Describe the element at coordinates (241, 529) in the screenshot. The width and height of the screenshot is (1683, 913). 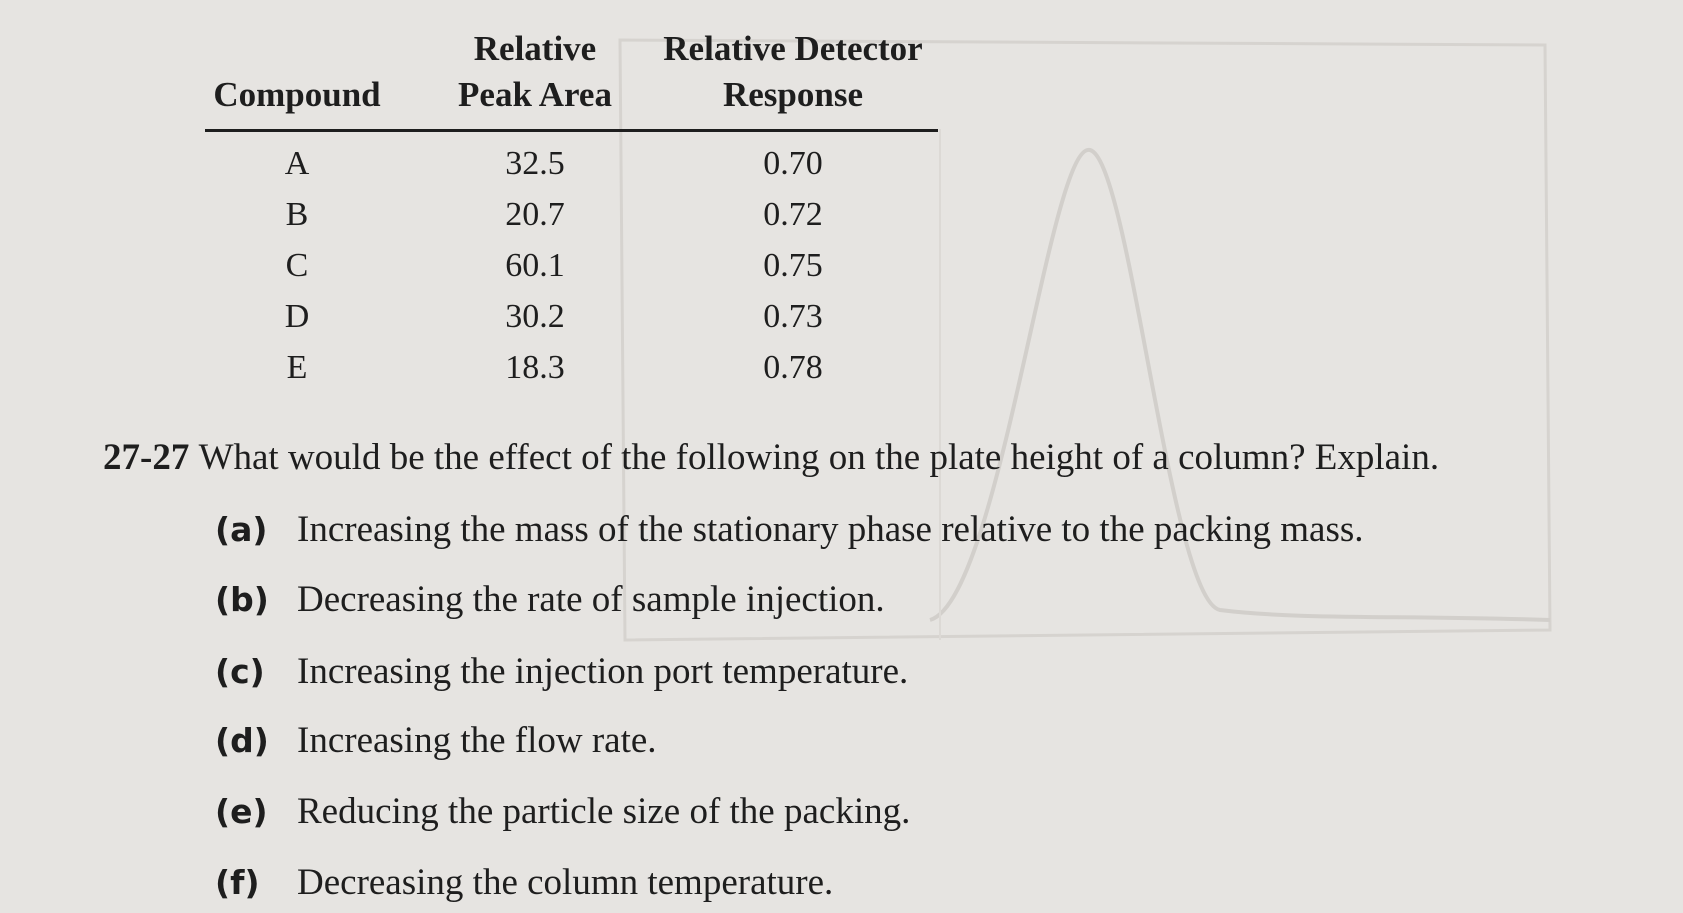
I see `item-label: (a)` at that location.